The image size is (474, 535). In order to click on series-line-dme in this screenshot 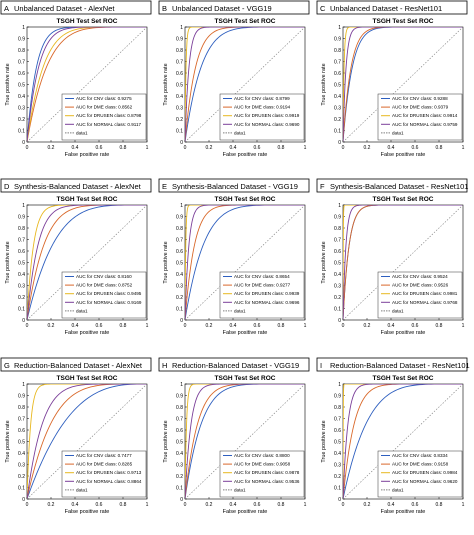, I will do `click(245, 441)`.